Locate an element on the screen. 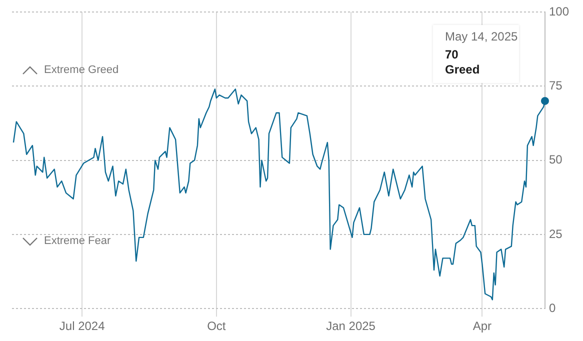  y-tick-label: 25 is located at coordinates (555, 233).